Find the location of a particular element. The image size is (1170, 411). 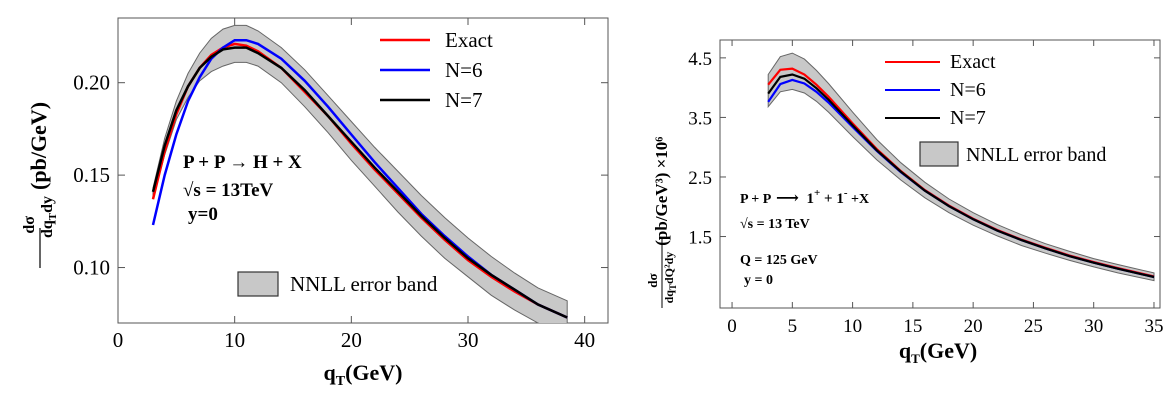

x-tick-label: 25 is located at coordinates (1033, 326).